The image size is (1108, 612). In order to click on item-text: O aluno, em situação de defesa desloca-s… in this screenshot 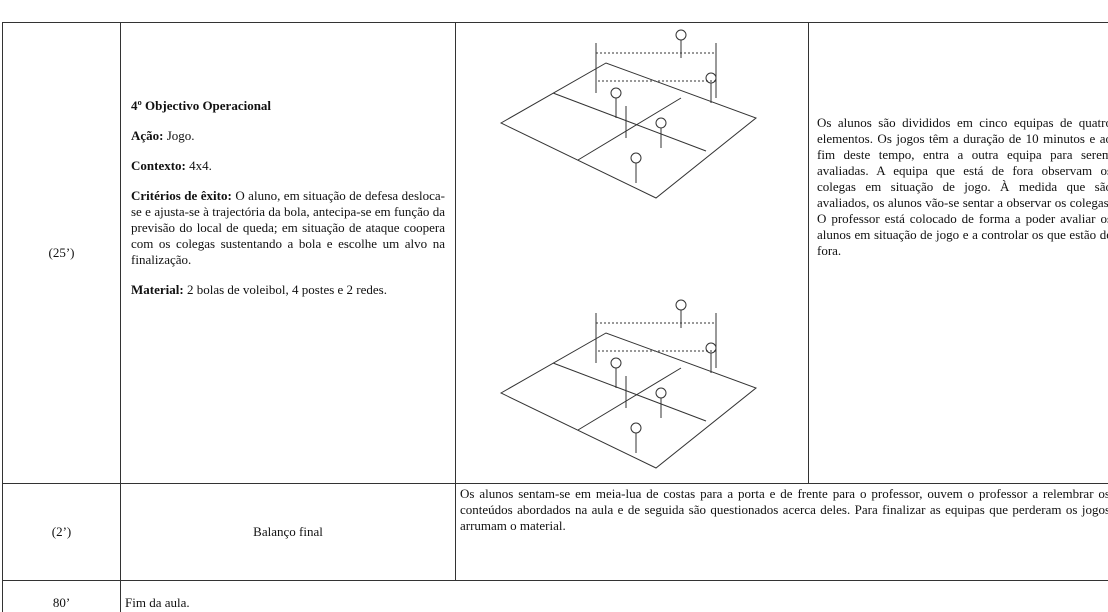, I will do `click(288, 227)`.